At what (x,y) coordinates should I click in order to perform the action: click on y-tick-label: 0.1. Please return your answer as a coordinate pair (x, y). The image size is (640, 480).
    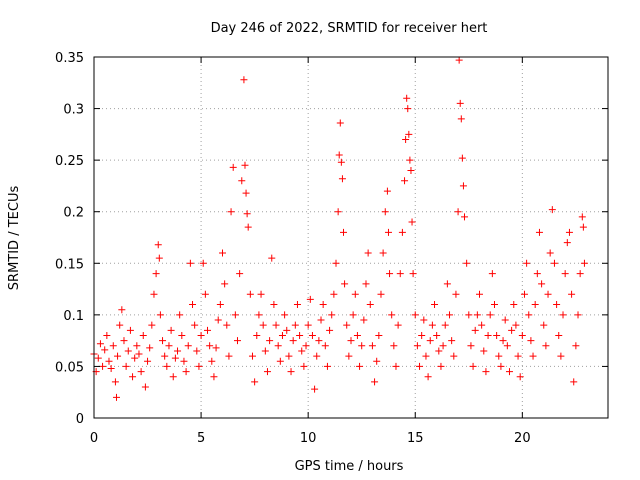
    Looking at the image, I should click on (73, 316).